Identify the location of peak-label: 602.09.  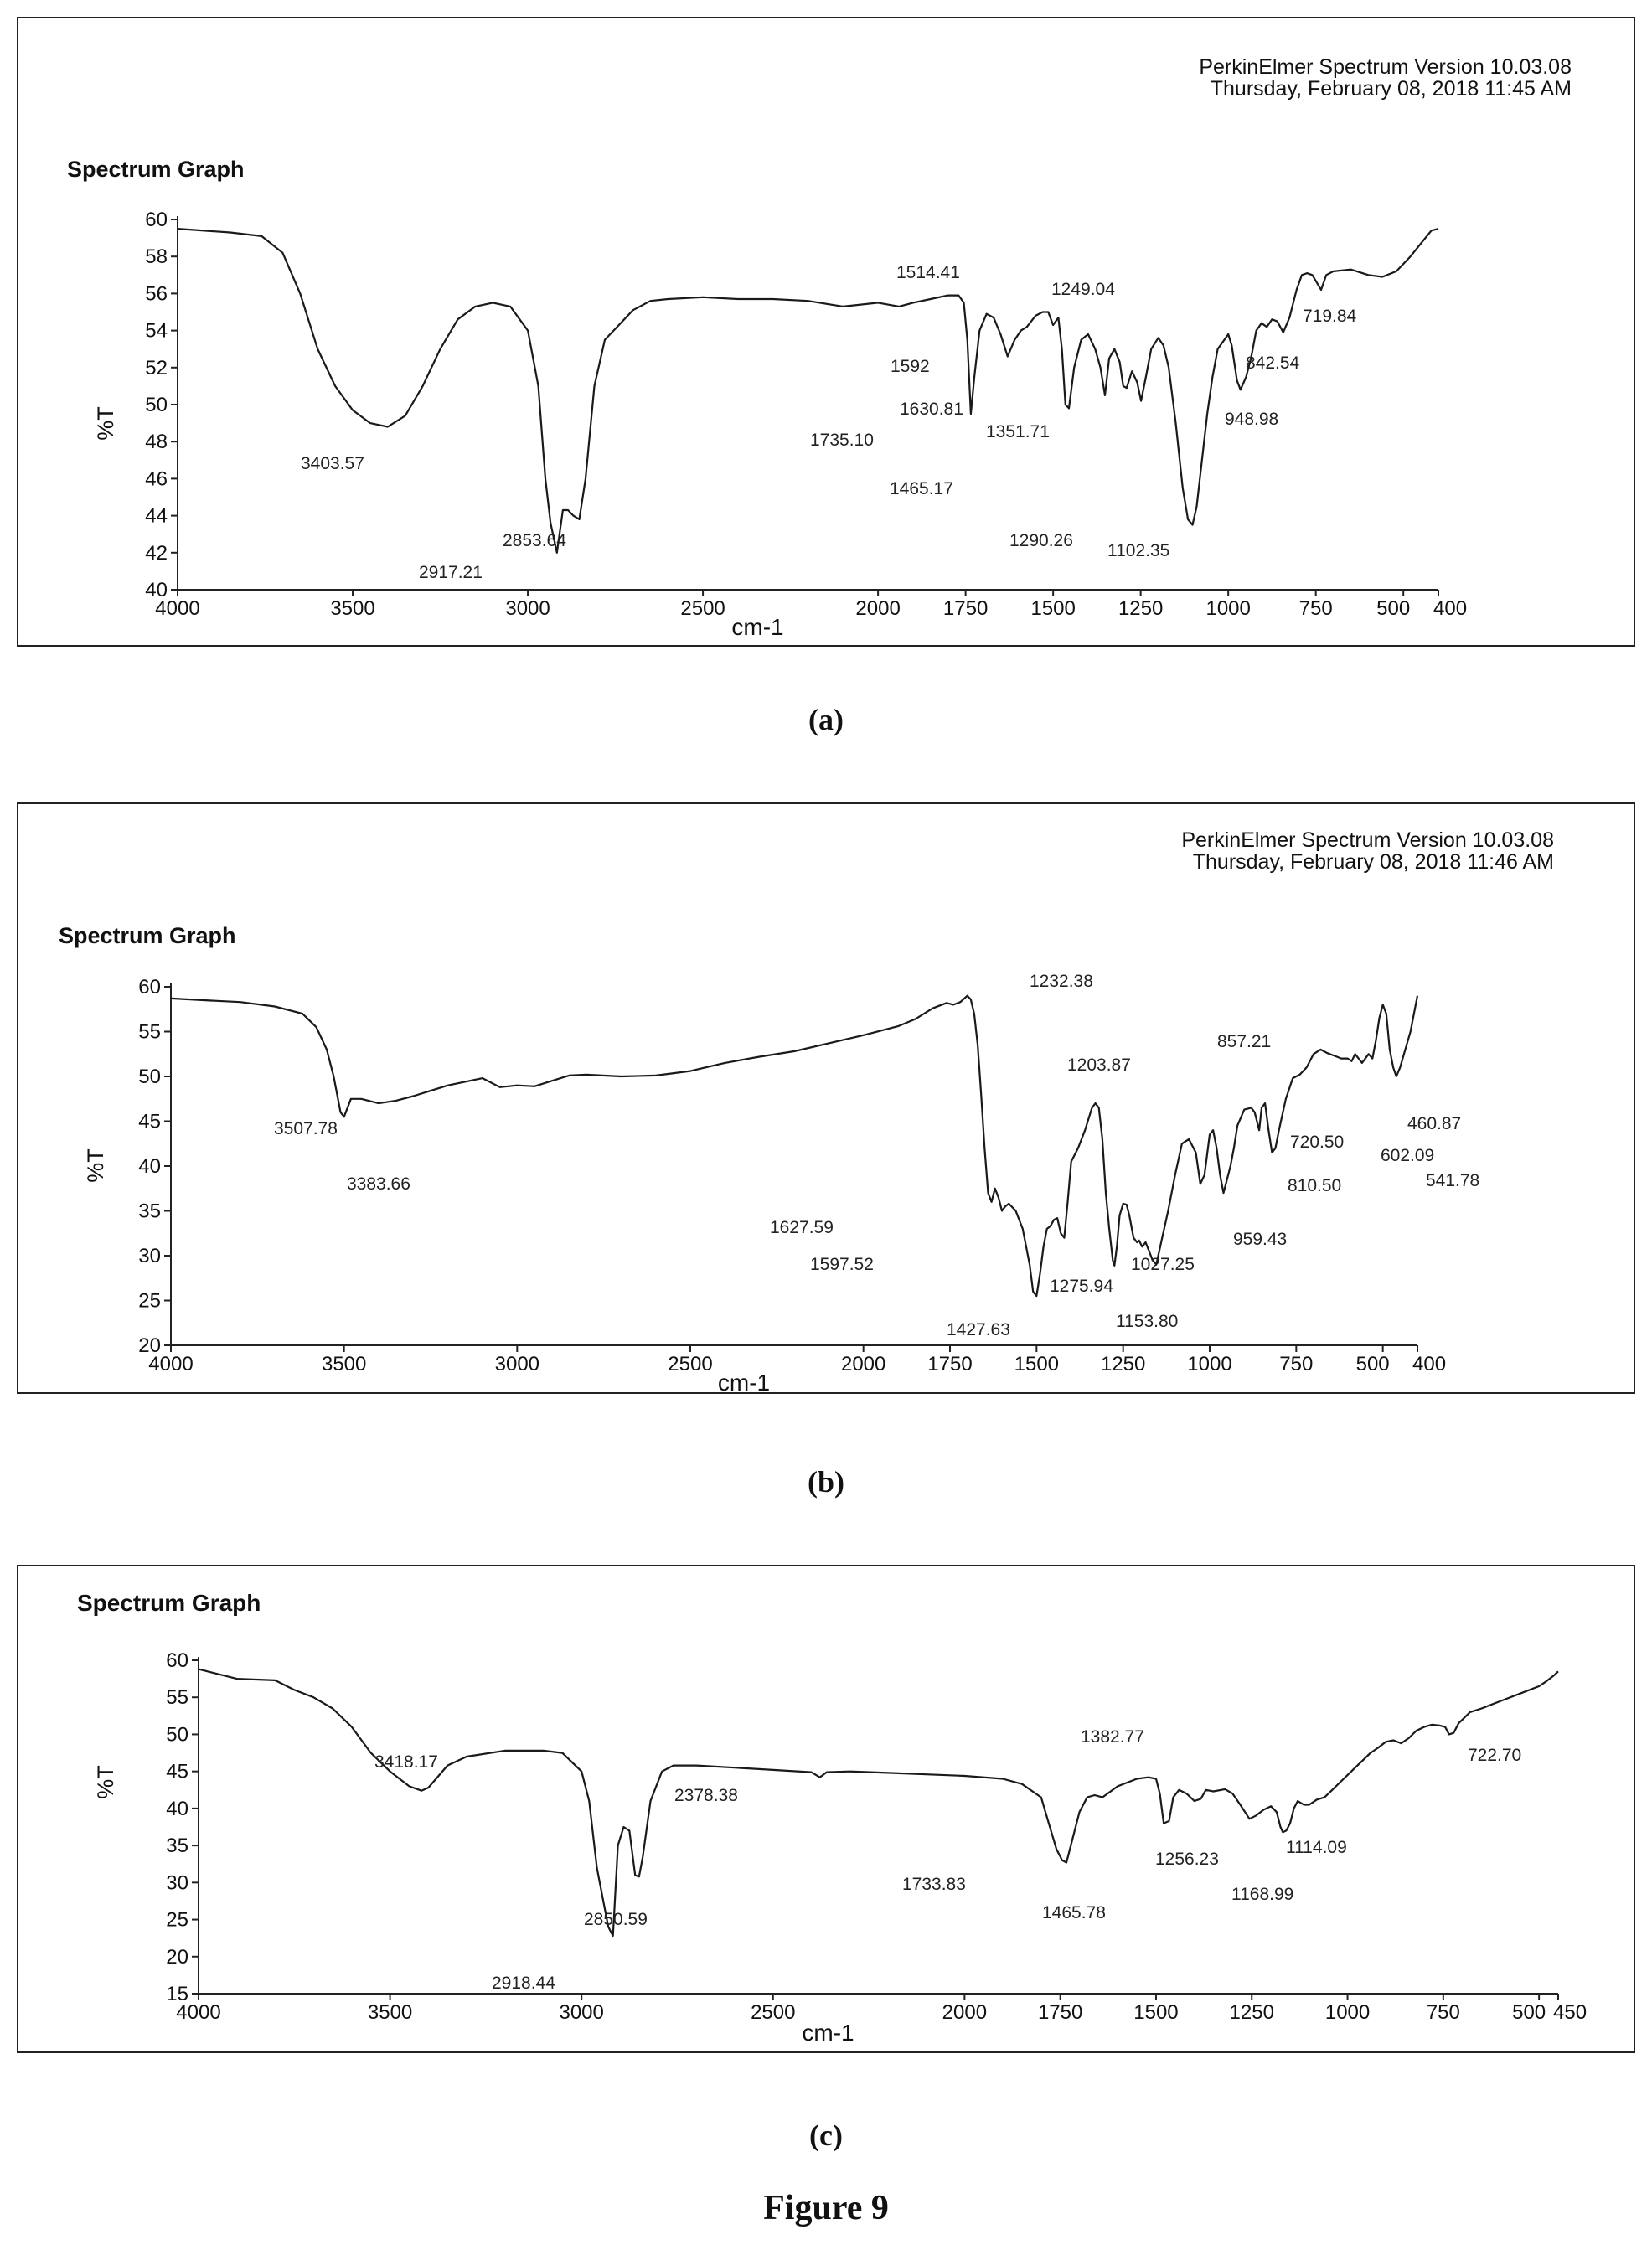
(1407, 1155).